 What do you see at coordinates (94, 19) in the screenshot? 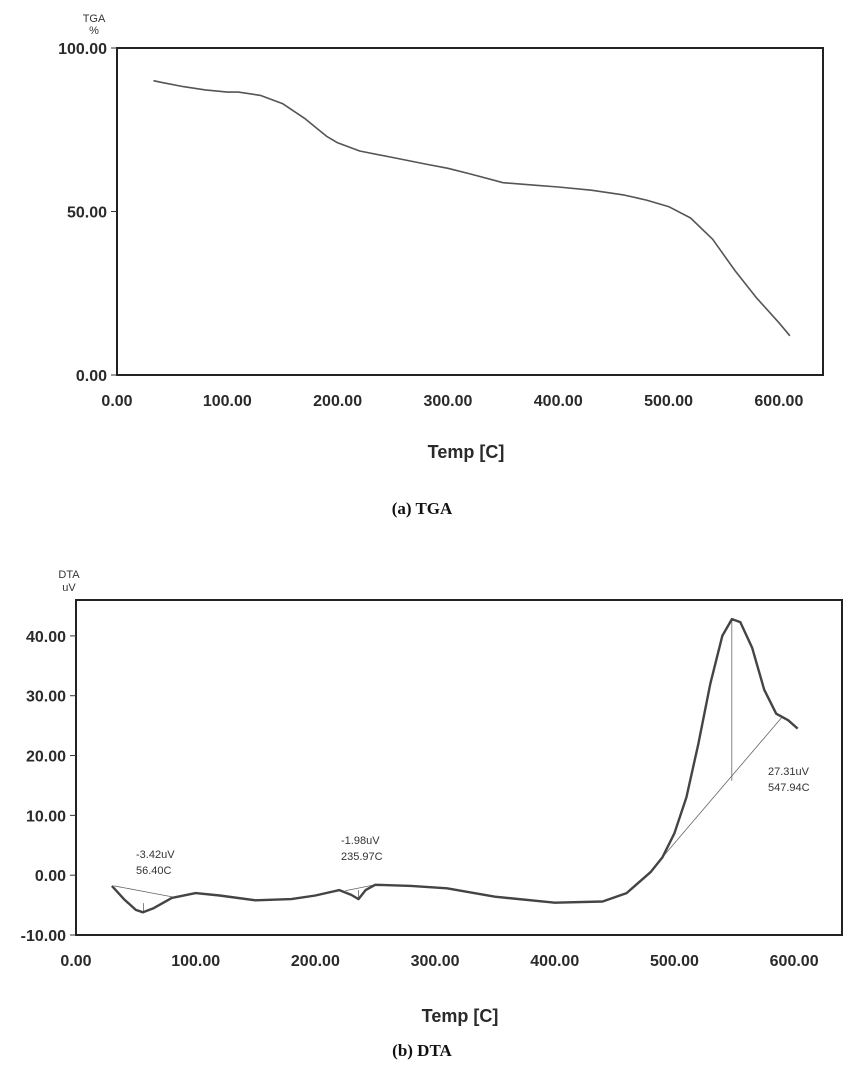
I see `tga-ylabel-top: TGA` at bounding box center [94, 19].